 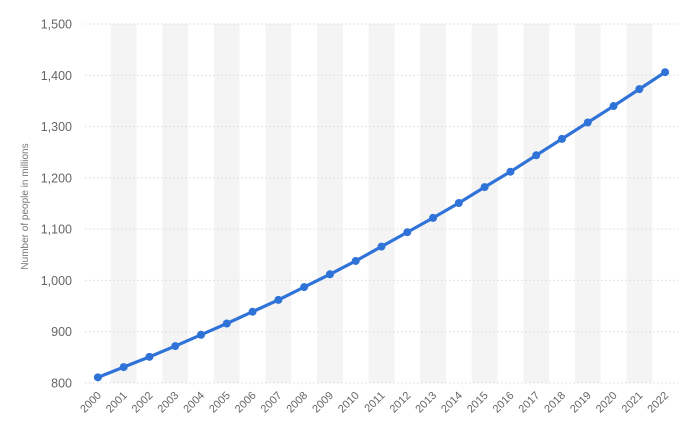 I want to click on x-tick-label: 2015, so click(x=478, y=403).